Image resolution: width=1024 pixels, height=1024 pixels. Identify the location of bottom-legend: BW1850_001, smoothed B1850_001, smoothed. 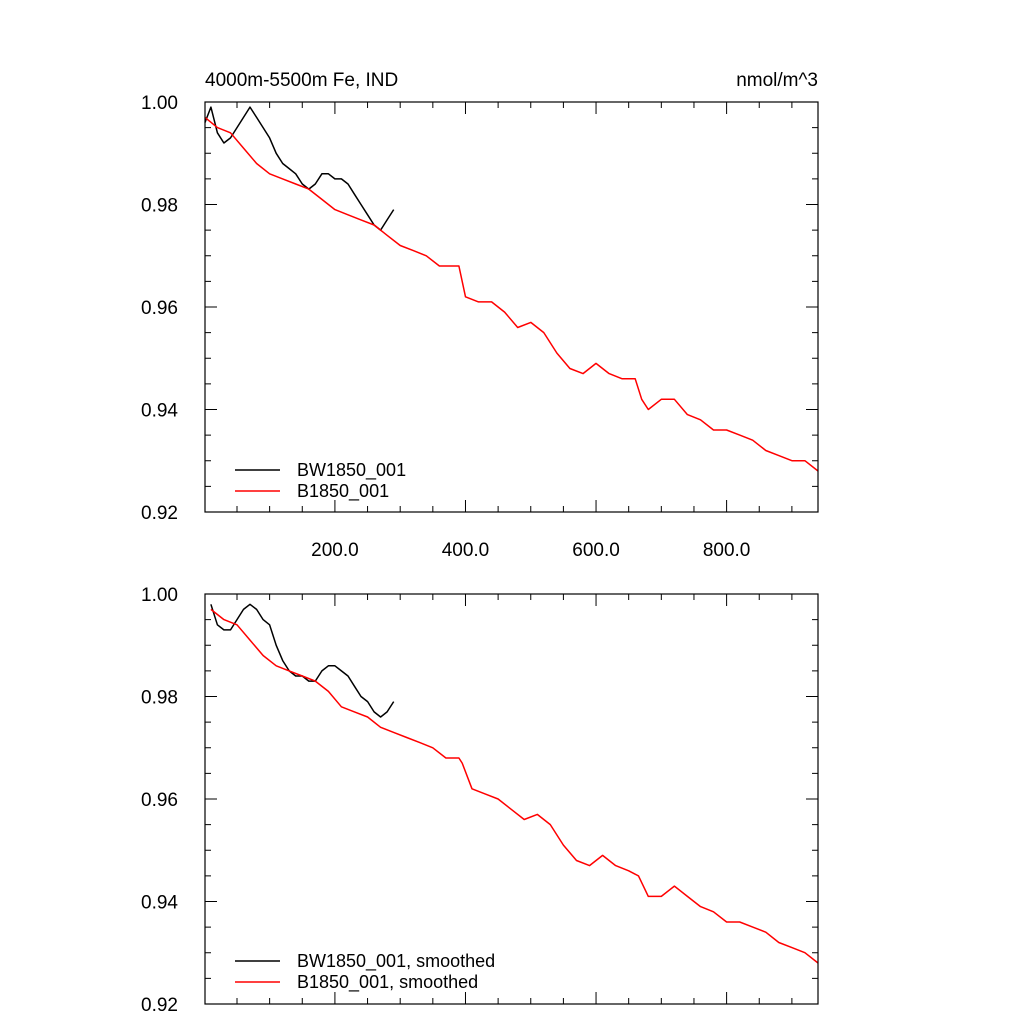
(365, 972).